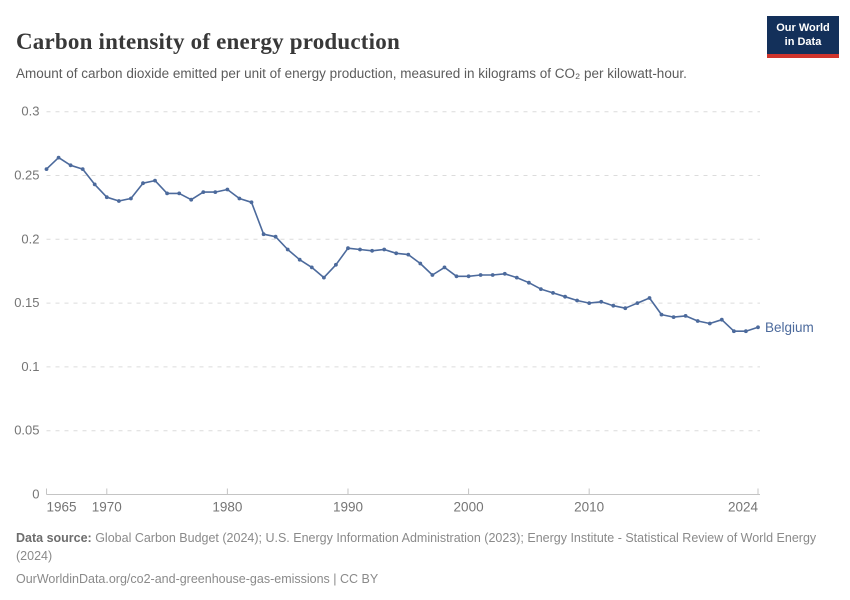 The width and height of the screenshot is (850, 600). What do you see at coordinates (746, 331) in the screenshot?
I see `data-point-2023` at bounding box center [746, 331].